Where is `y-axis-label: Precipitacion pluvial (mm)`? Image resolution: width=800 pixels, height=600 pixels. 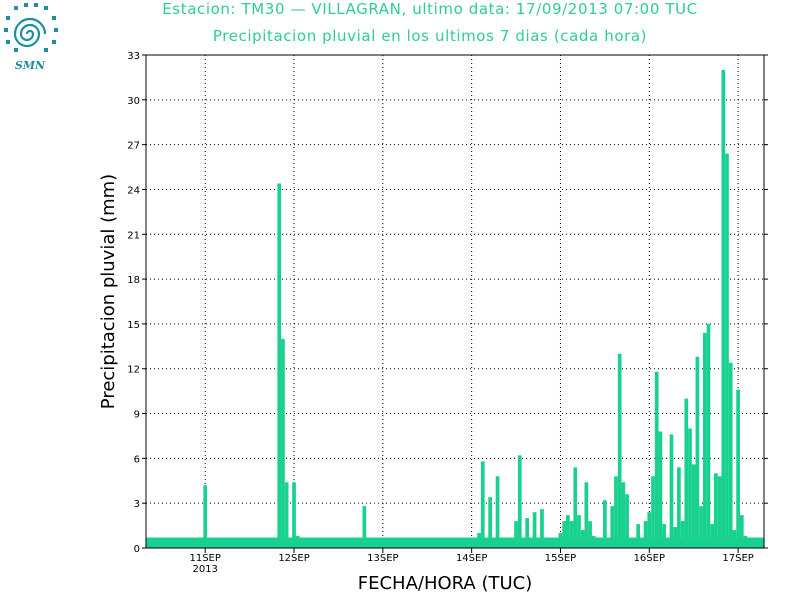 y-axis-label: Precipitacion pluvial (mm) is located at coordinates (108, 291).